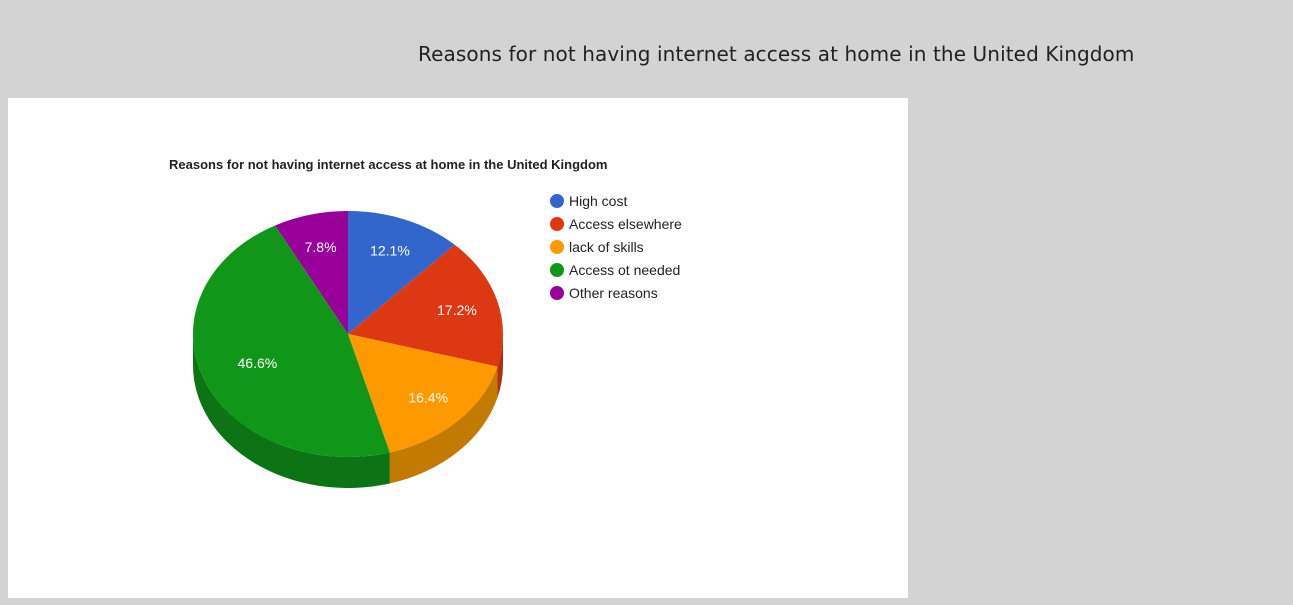  Describe the element at coordinates (291, 411) in the screenshot. I see `pie-side-access-ot-needed` at that location.